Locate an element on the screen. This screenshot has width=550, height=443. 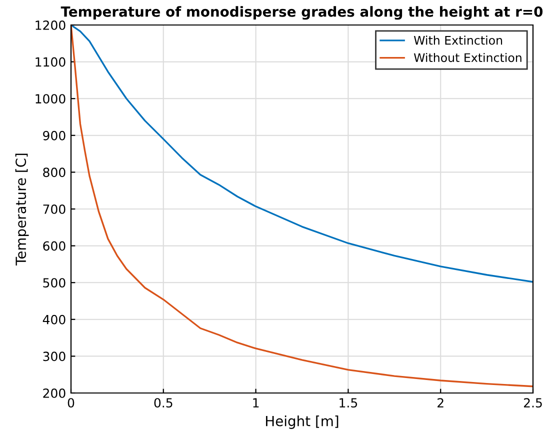
legend-label: With Extinction is located at coordinates (458, 40).